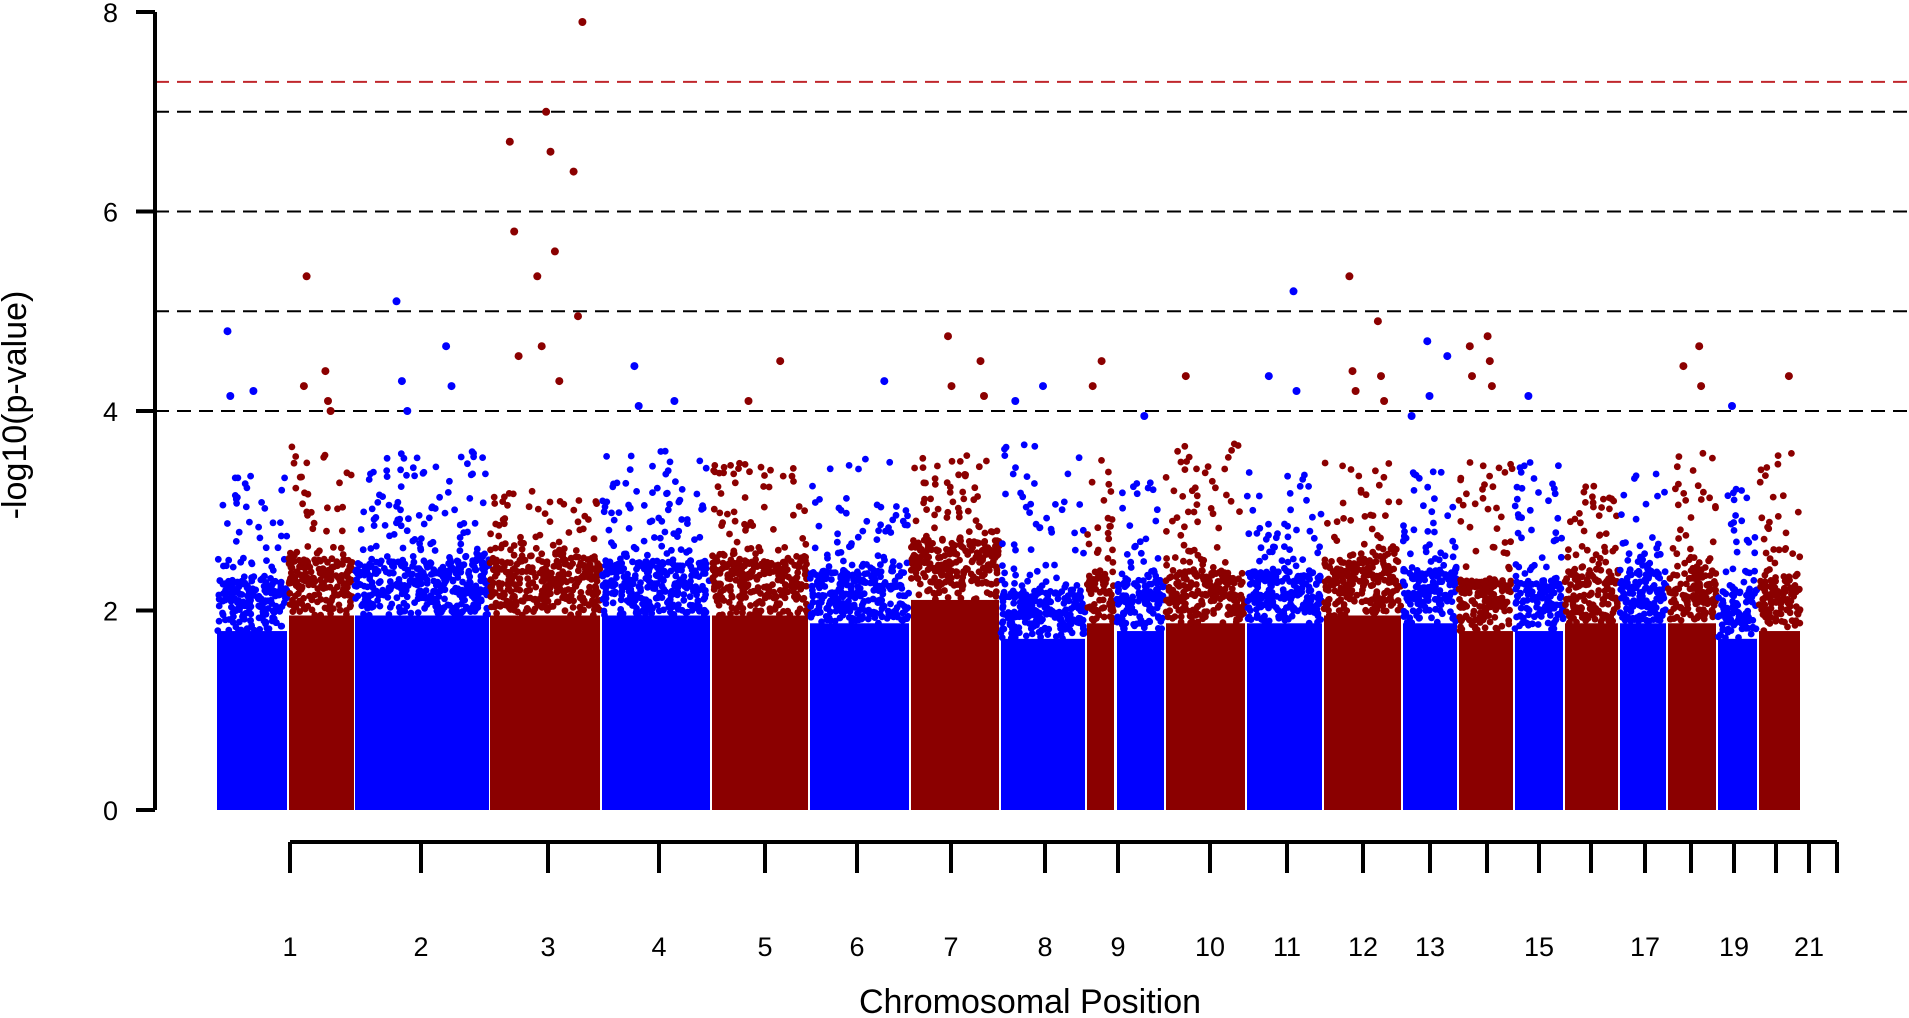 Image resolution: width=1909 pixels, height=1018 pixels. I want to click on chromosome-14-points, so click(1362, 634).